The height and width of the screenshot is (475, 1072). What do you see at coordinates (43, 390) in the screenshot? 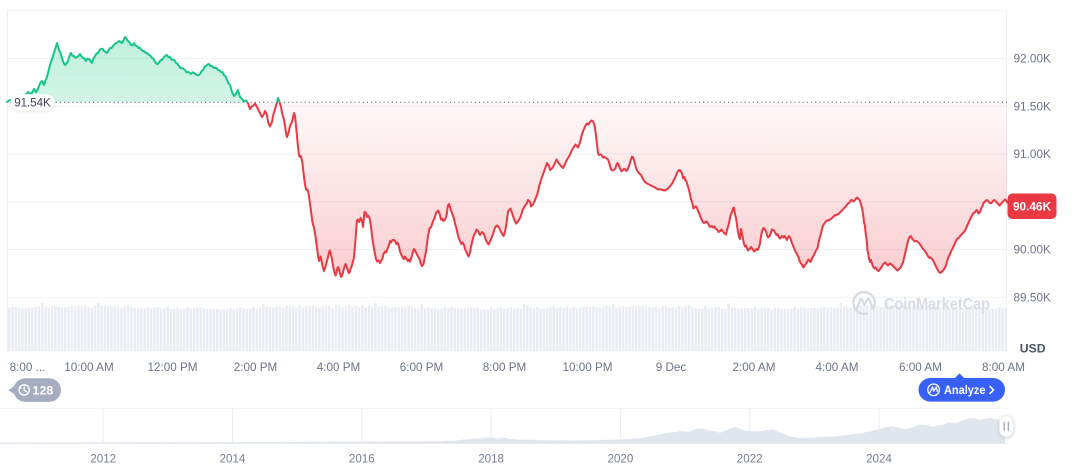
I see `svg-text: 128` at bounding box center [43, 390].